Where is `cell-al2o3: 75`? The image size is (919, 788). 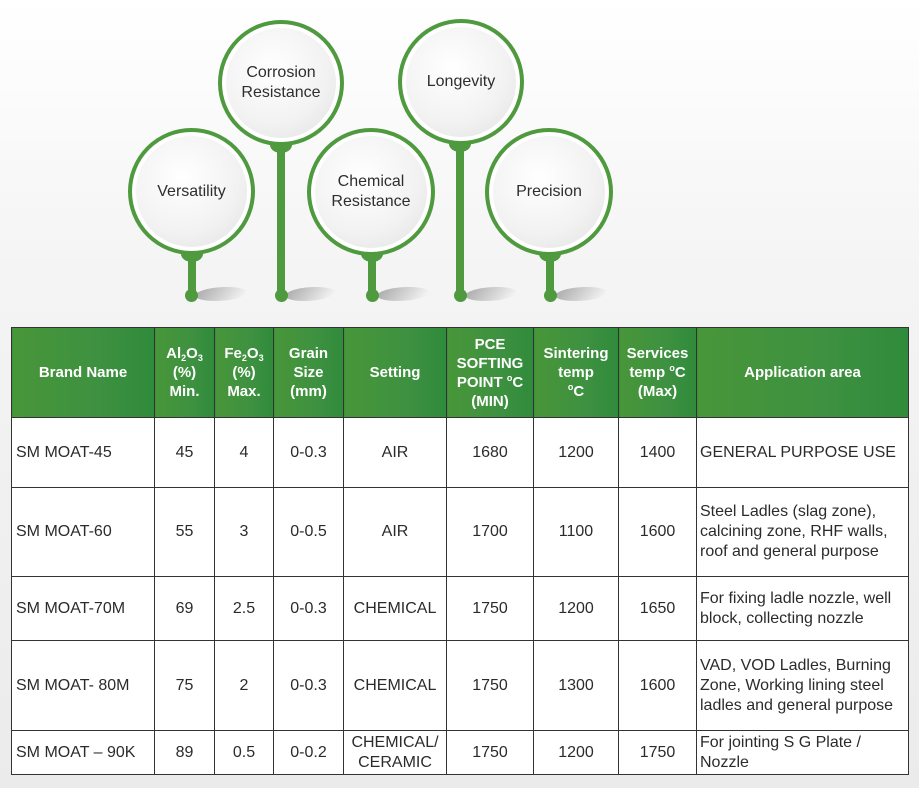
cell-al2o3: 75 is located at coordinates (184, 685).